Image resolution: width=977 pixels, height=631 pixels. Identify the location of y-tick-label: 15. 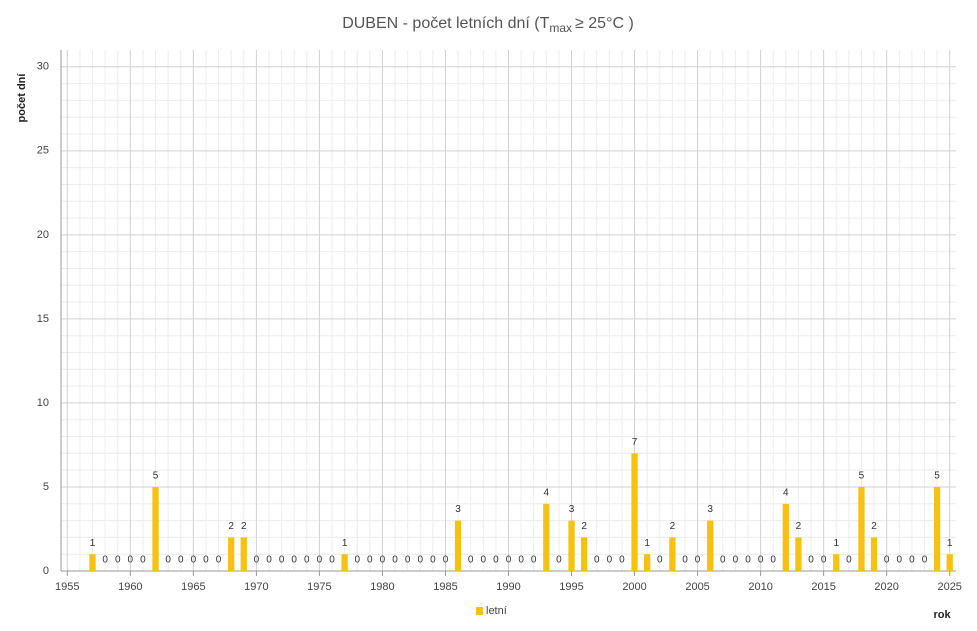
(43, 319).